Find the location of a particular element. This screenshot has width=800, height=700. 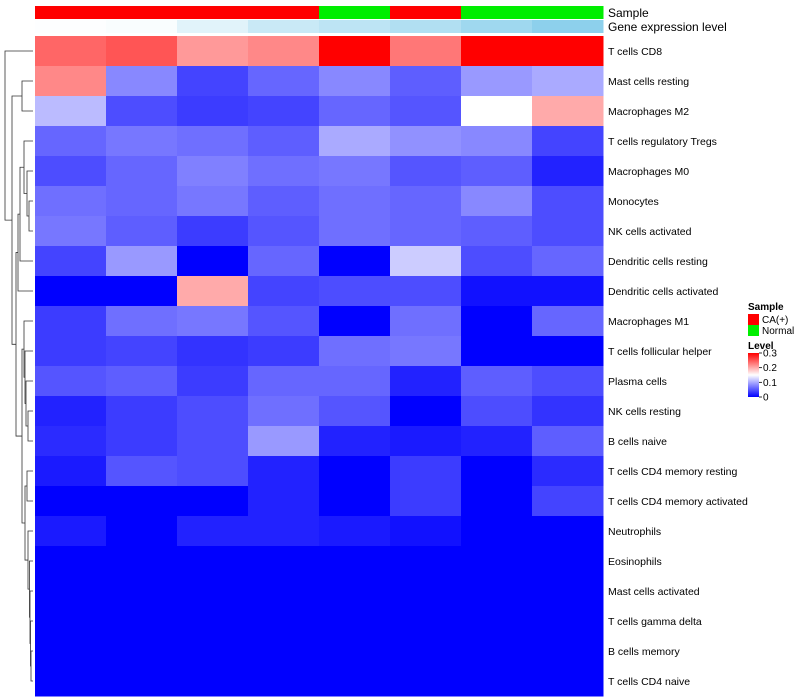

annotation-track-label: Sample is located at coordinates (628, 13).